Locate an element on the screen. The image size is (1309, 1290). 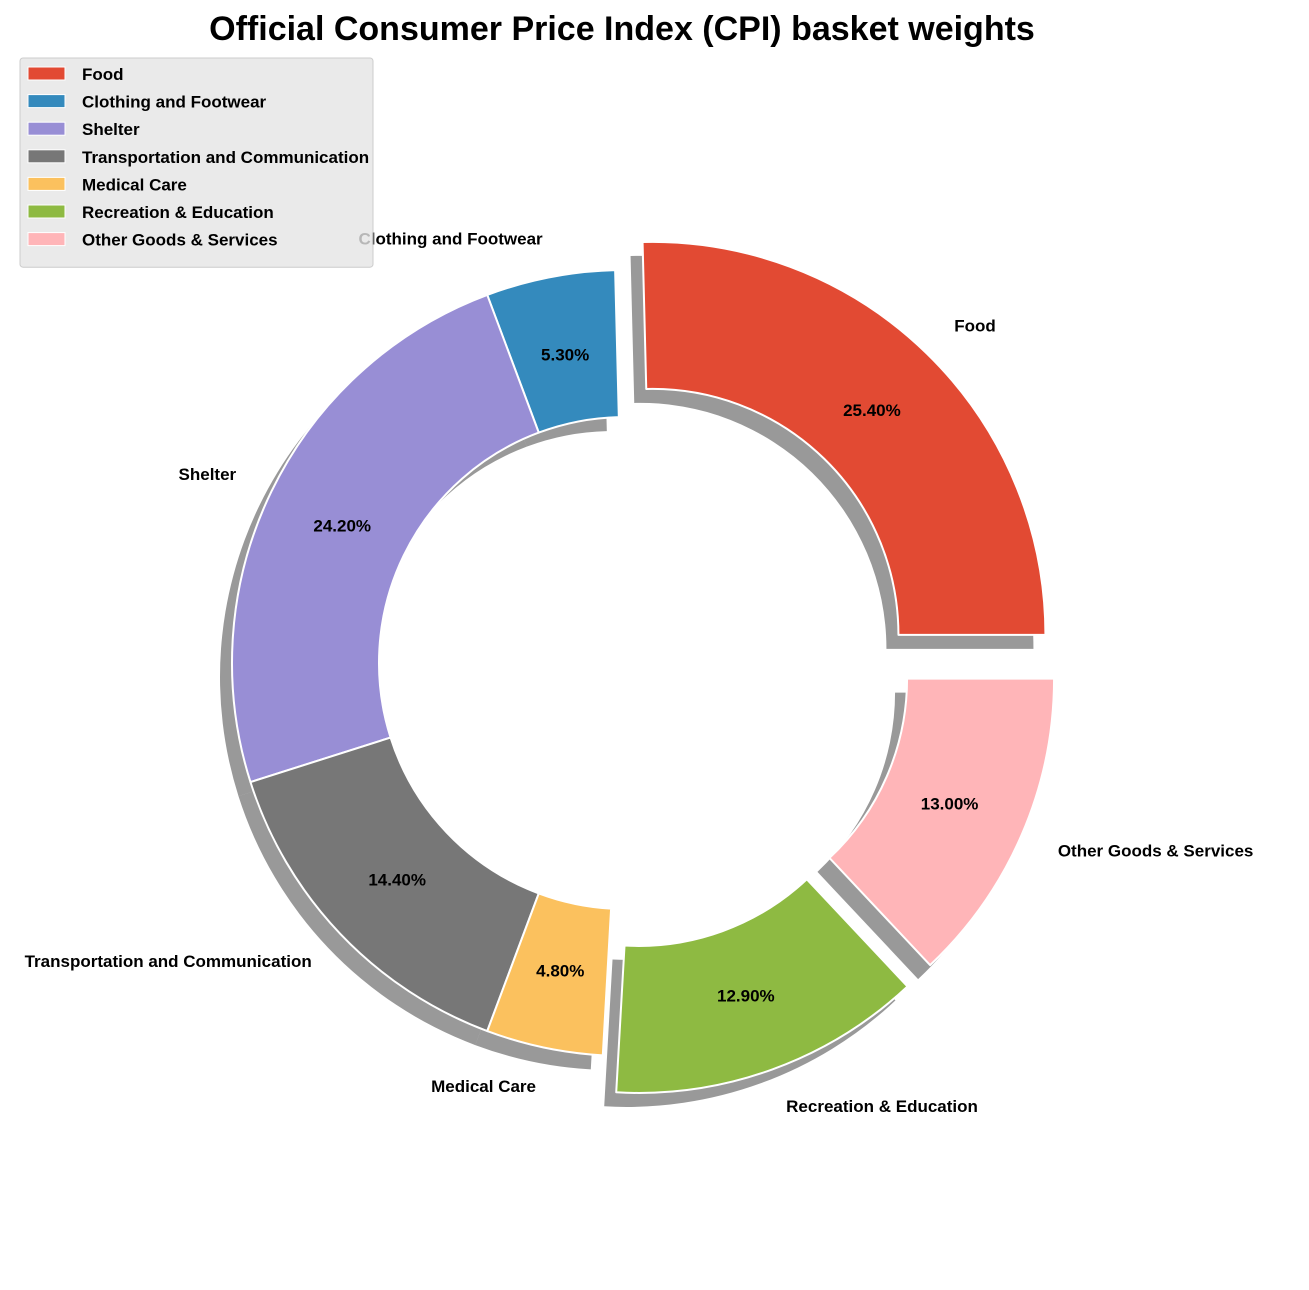
legend-frame is located at coordinates (196, 162).